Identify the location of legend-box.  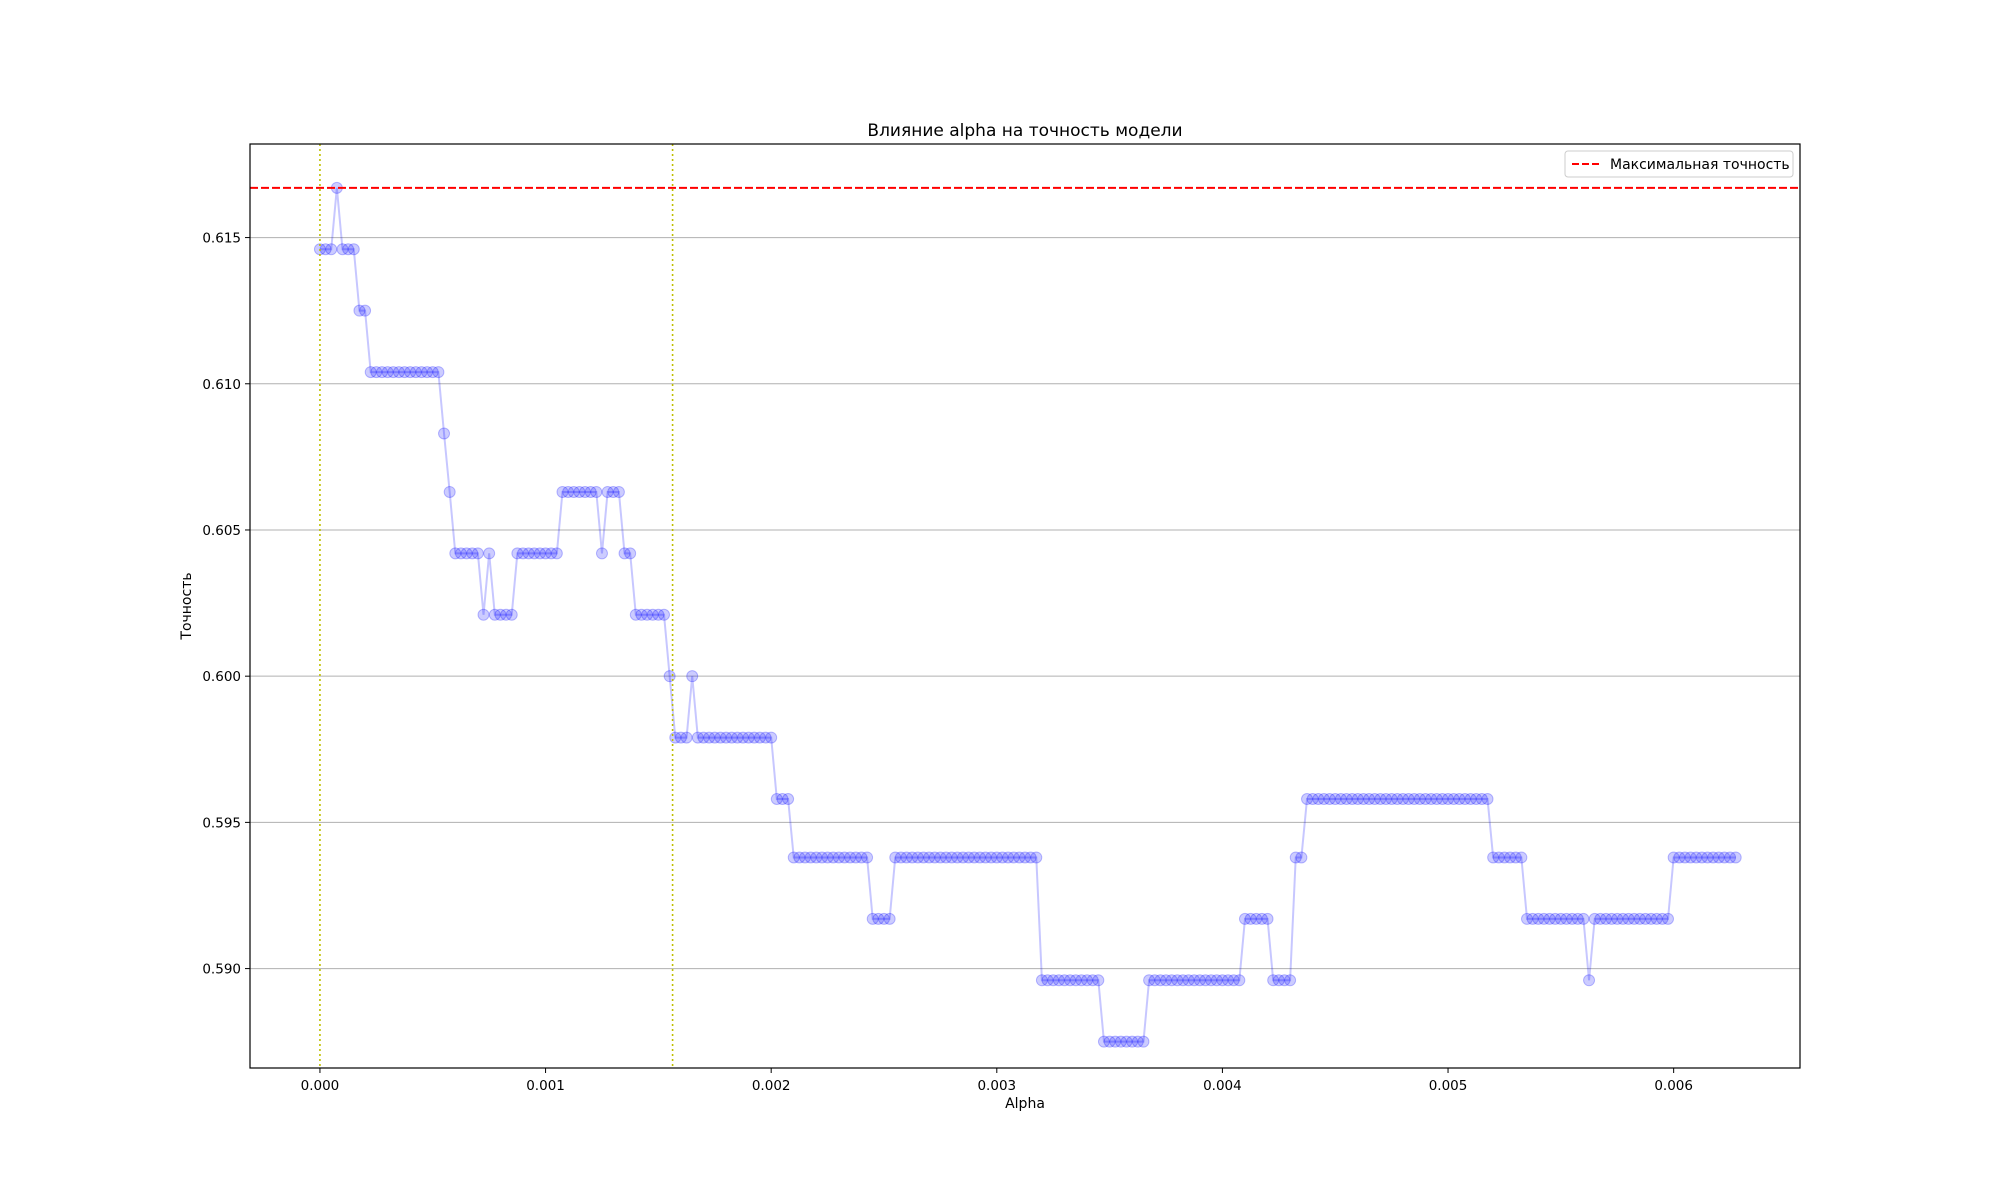
(1679, 164).